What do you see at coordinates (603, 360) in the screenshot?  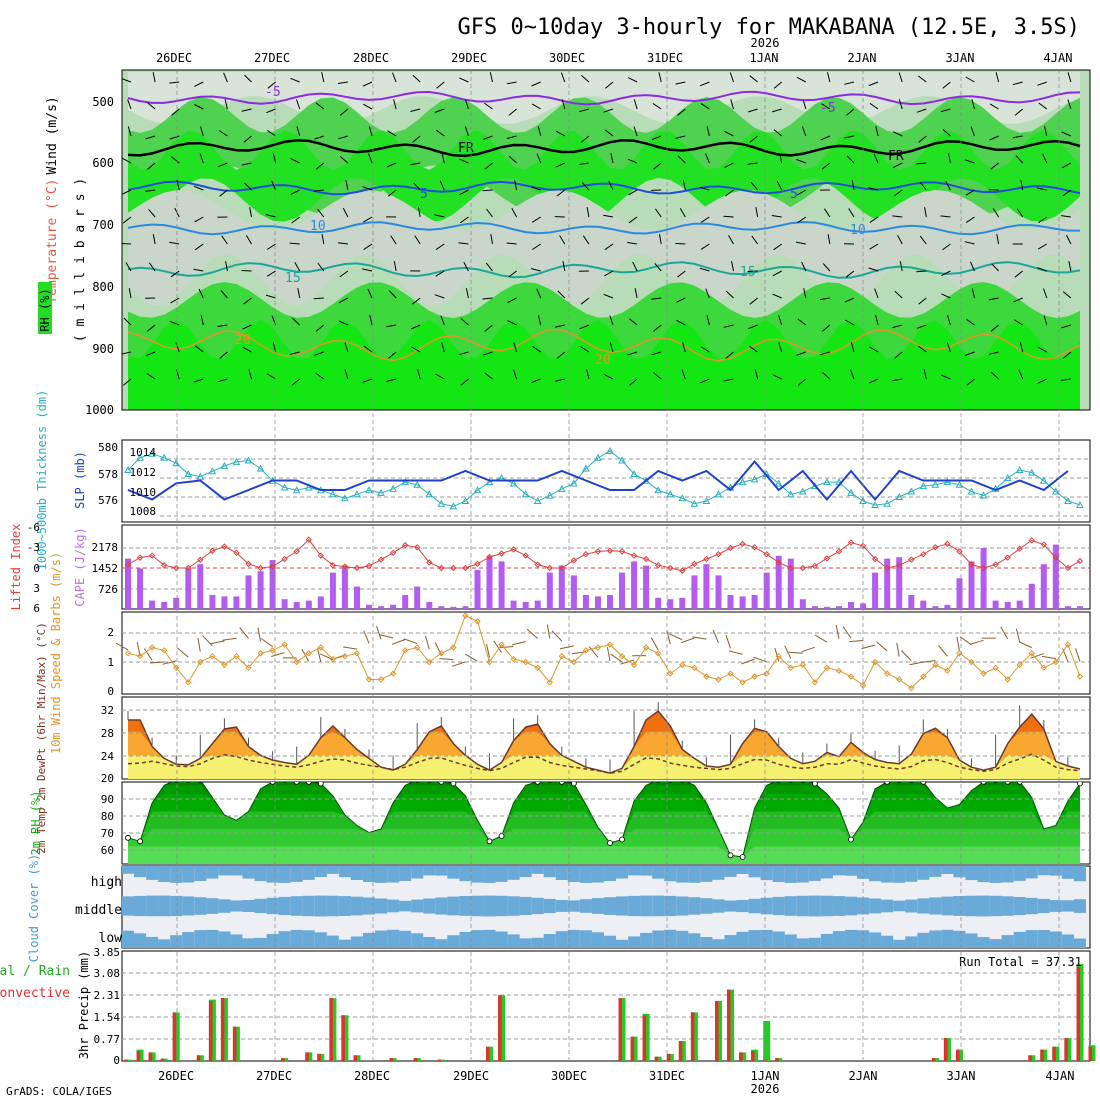 I see `isotherm-label: 20` at bounding box center [603, 360].